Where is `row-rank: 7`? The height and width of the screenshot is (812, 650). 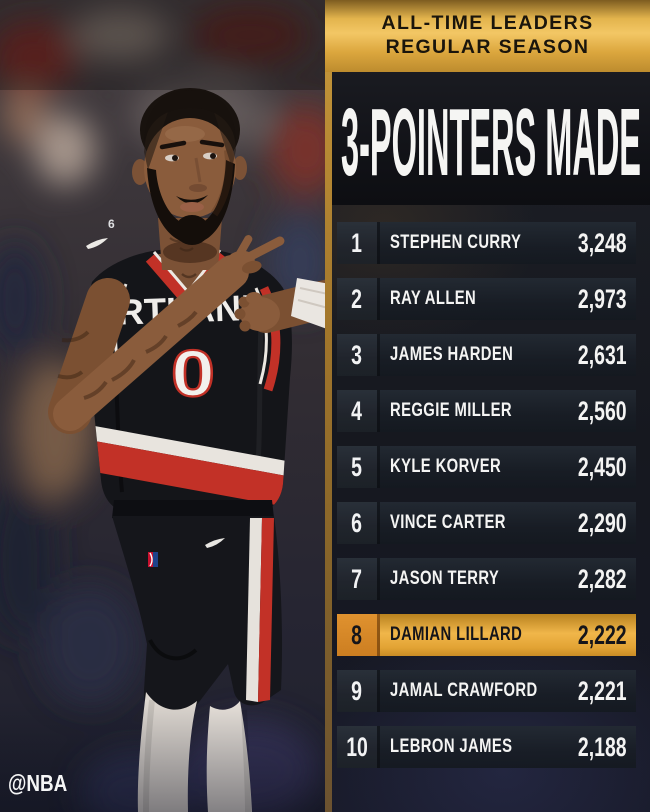
row-rank: 7 is located at coordinates (358, 579).